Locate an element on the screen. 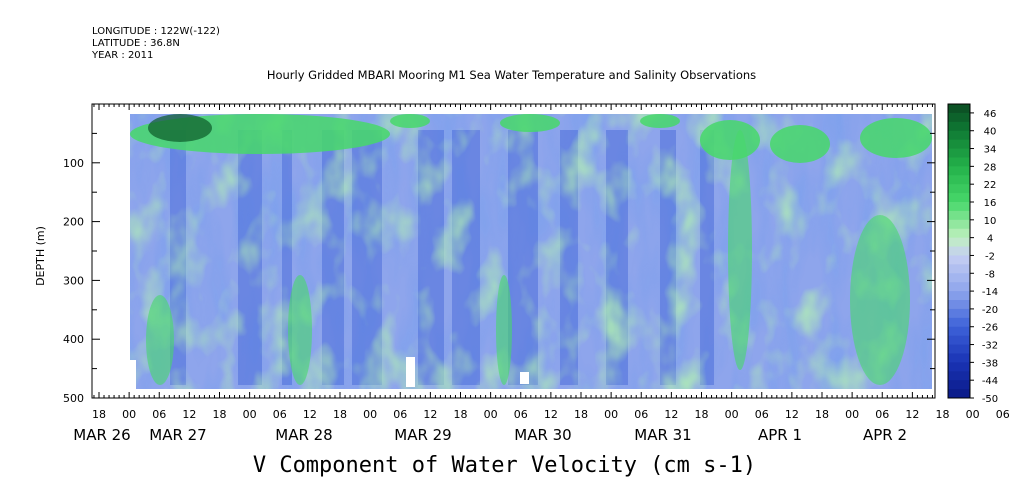 This screenshot has width=1009, height=504. colorbar-tick-label: 28 is located at coordinates (990, 167).